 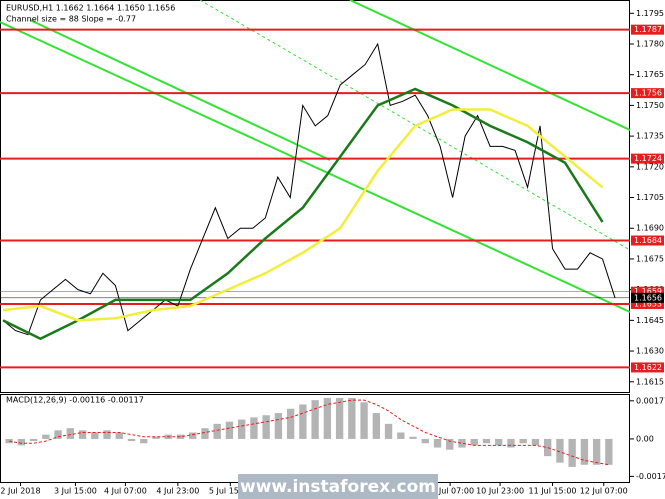 What do you see at coordinates (650, 166) in the screenshot?
I see `y-tick-label: 1.1720` at bounding box center [650, 166].